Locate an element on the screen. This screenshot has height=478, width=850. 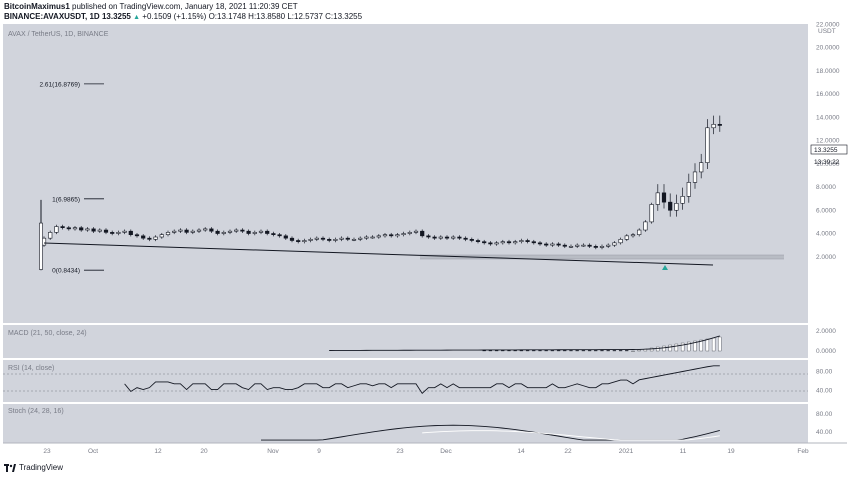
time-axis: 23 Oct 12 20 Nov 9 23 Dec 14 22 2021 11 19 Feb is located at coordinates (426, 451).